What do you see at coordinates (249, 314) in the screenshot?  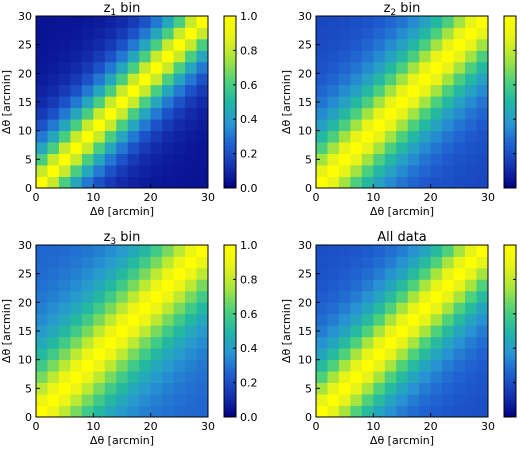 I see `colorbar-tick-label: 0.6` at bounding box center [249, 314].